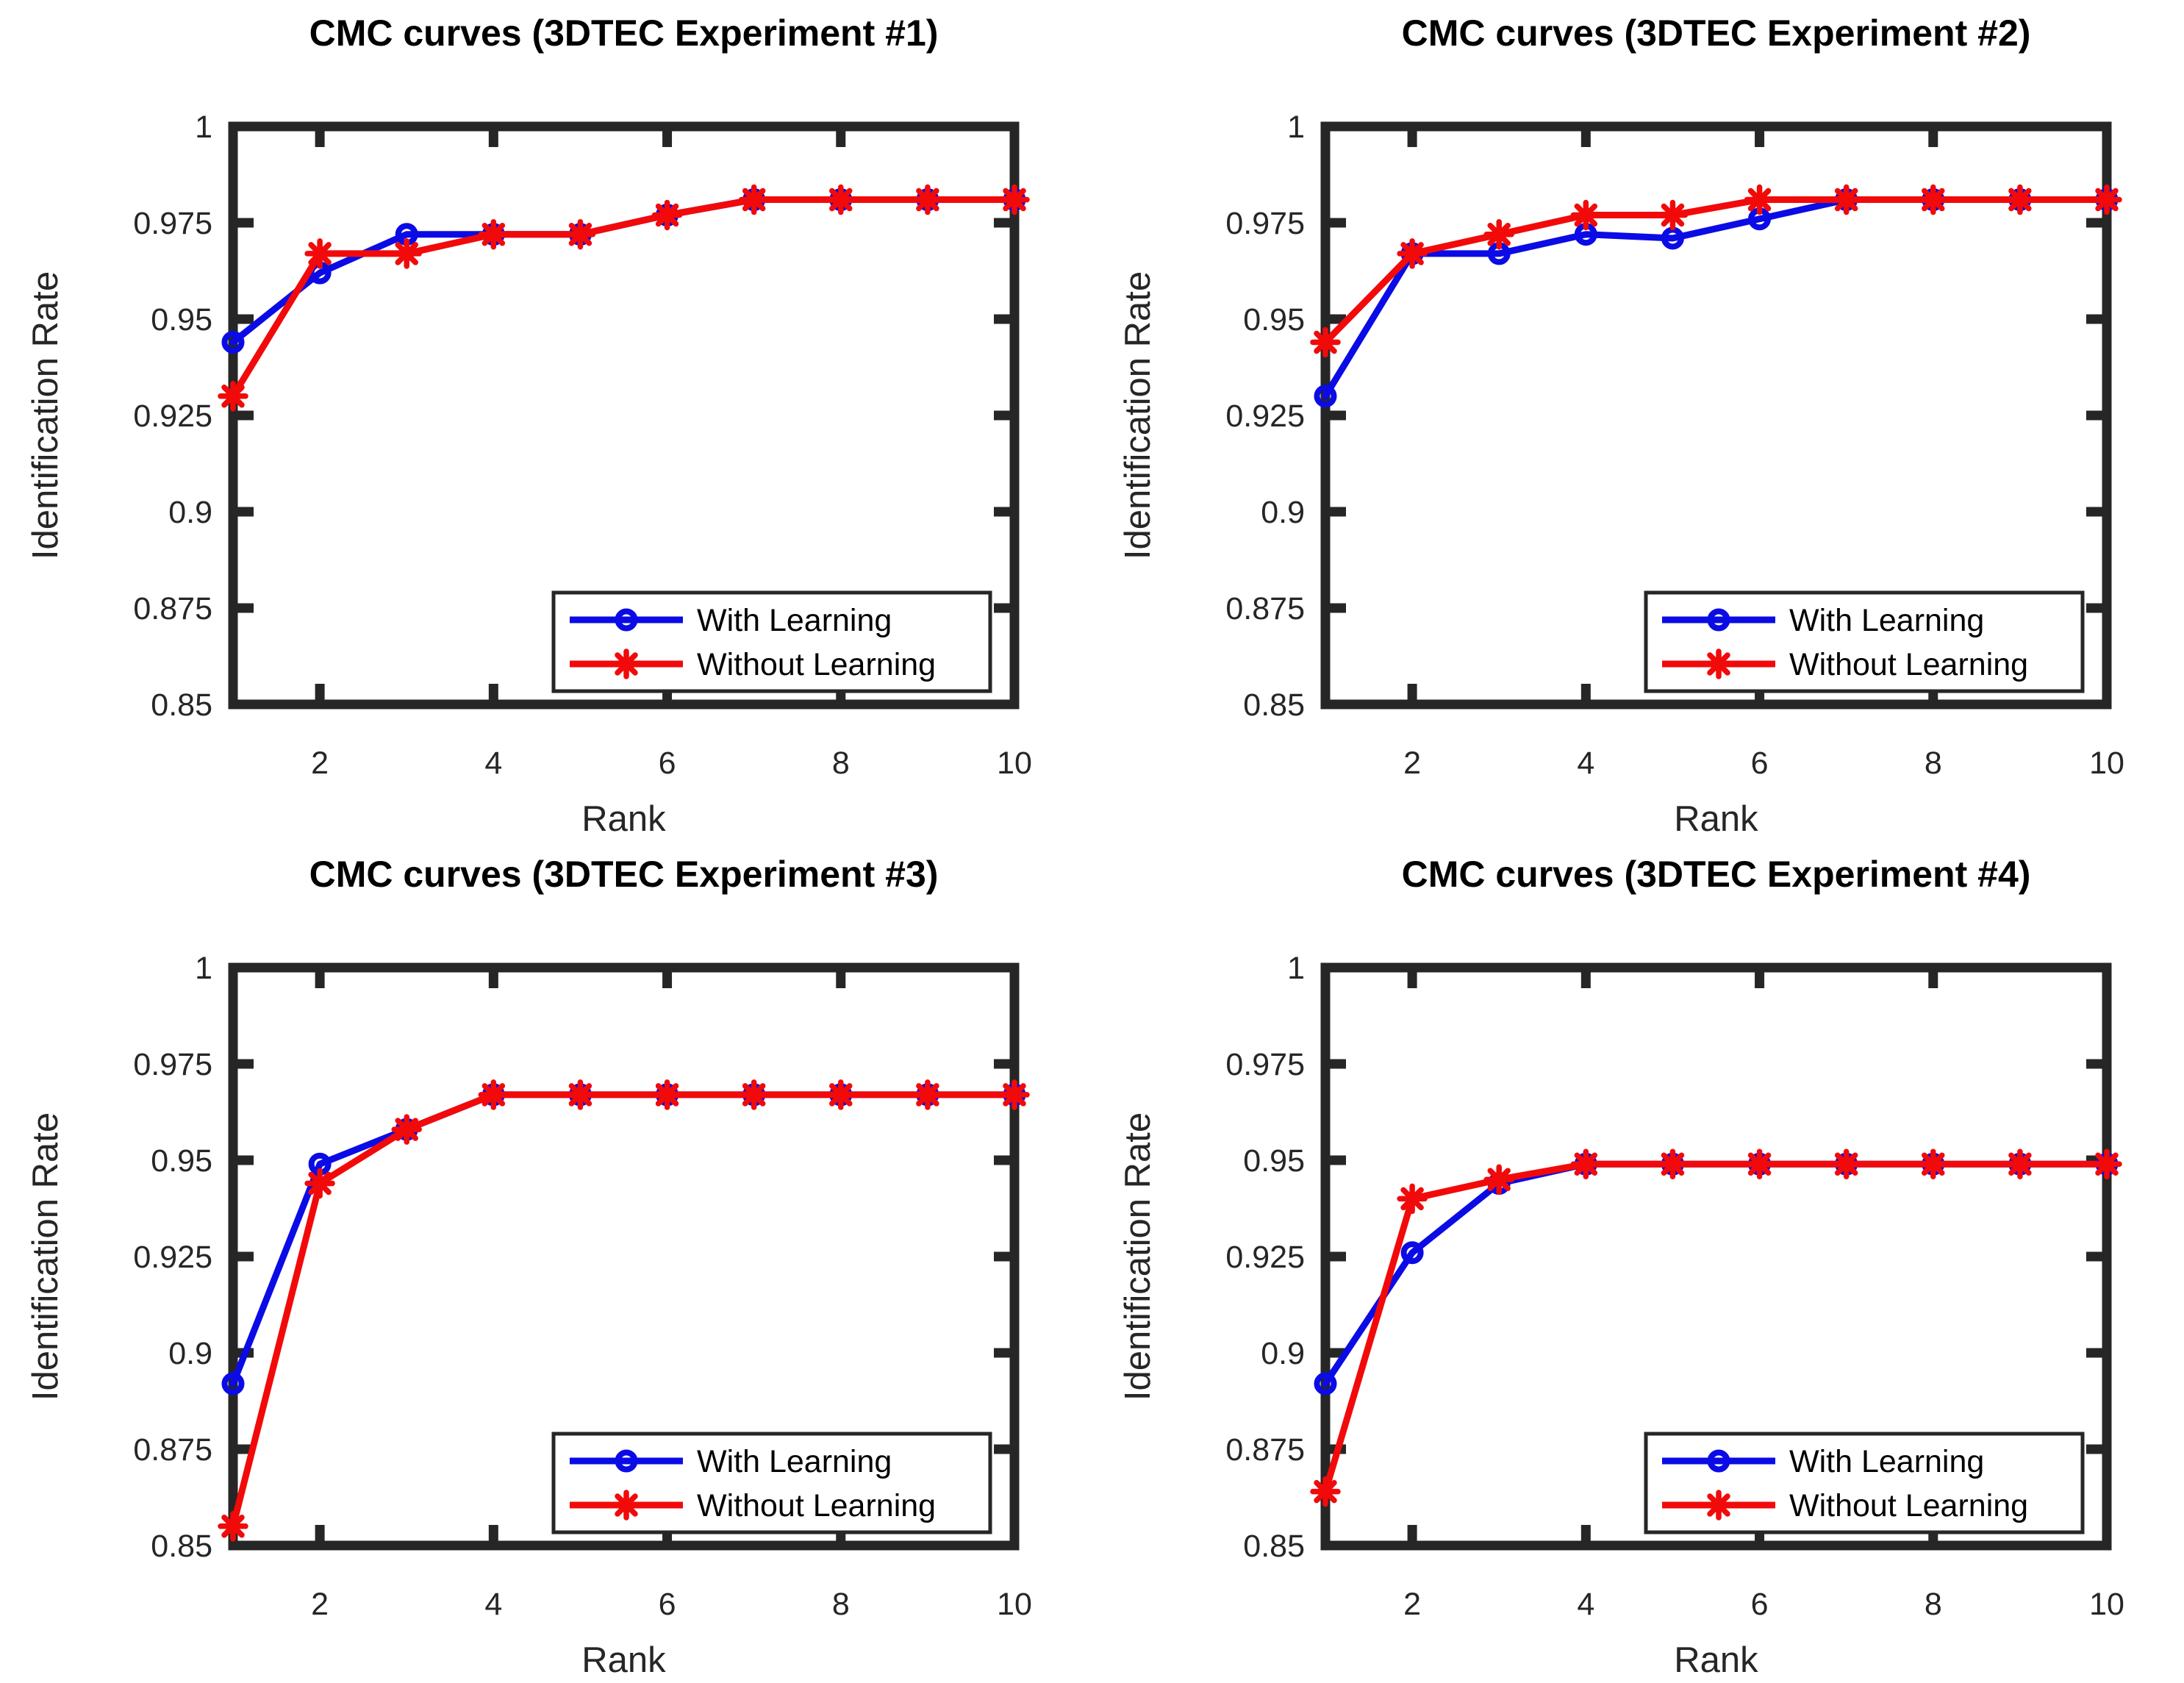  What do you see at coordinates (182, 1546) in the screenshot?
I see `y-tick-label: 0.85` at bounding box center [182, 1546].